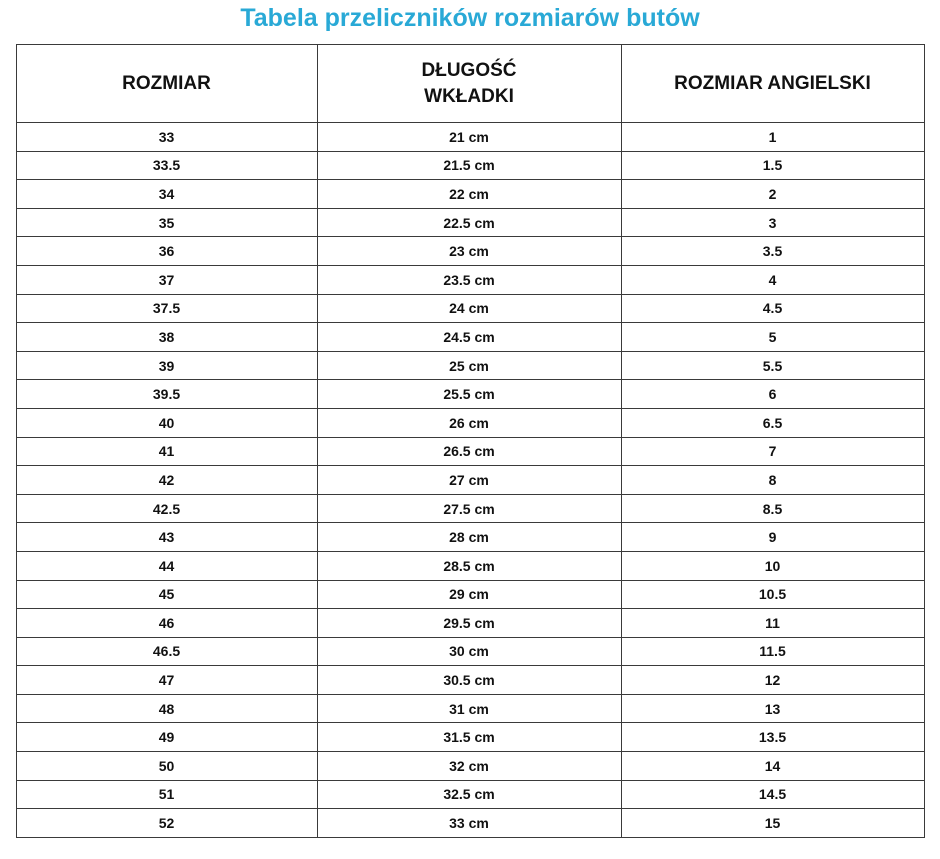 Image resolution: width=940 pixels, height=859 pixels. I want to click on table-cell: 8.5, so click(772, 508).